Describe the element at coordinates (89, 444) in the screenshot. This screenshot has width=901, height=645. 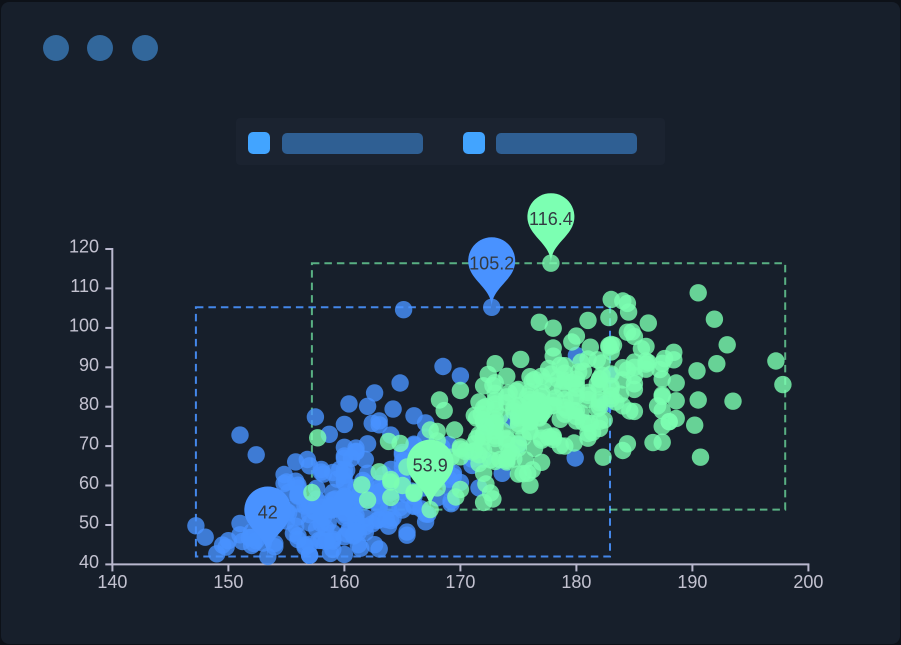
I see `svg-text: 70` at that location.